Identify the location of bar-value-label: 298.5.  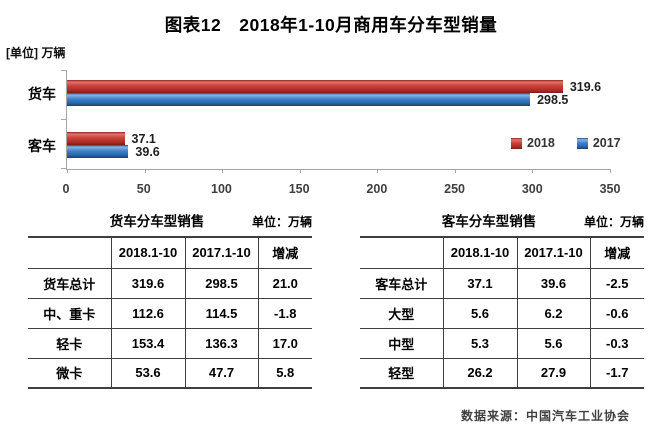
(553, 99).